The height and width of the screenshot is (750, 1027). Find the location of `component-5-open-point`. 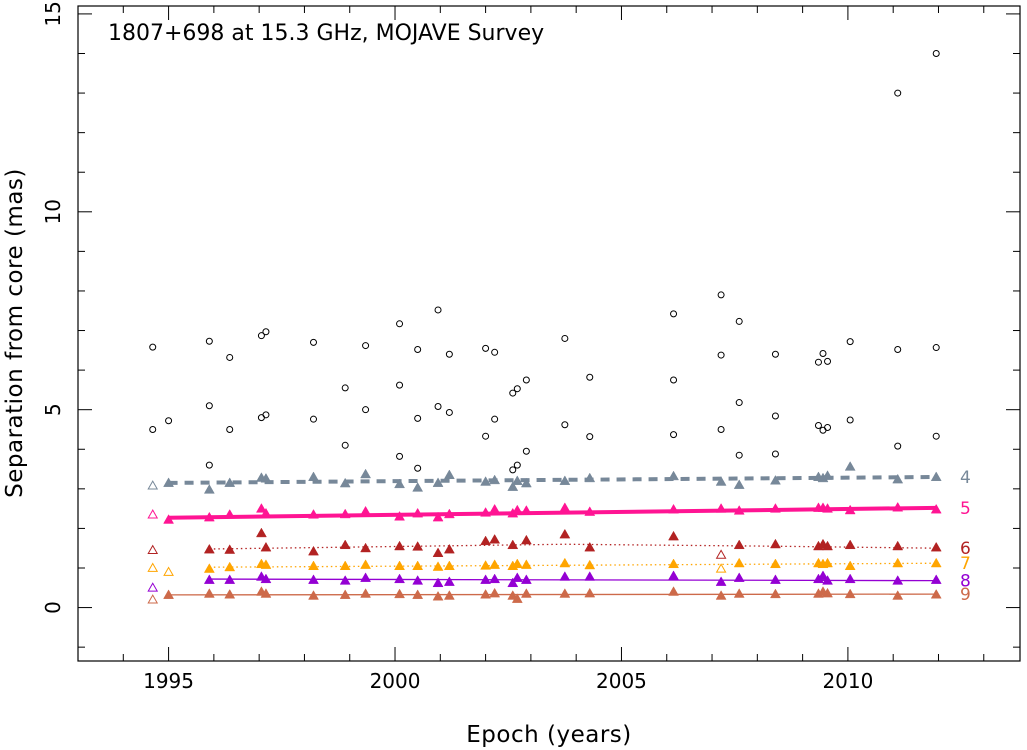

component-5-open-point is located at coordinates (153, 514).